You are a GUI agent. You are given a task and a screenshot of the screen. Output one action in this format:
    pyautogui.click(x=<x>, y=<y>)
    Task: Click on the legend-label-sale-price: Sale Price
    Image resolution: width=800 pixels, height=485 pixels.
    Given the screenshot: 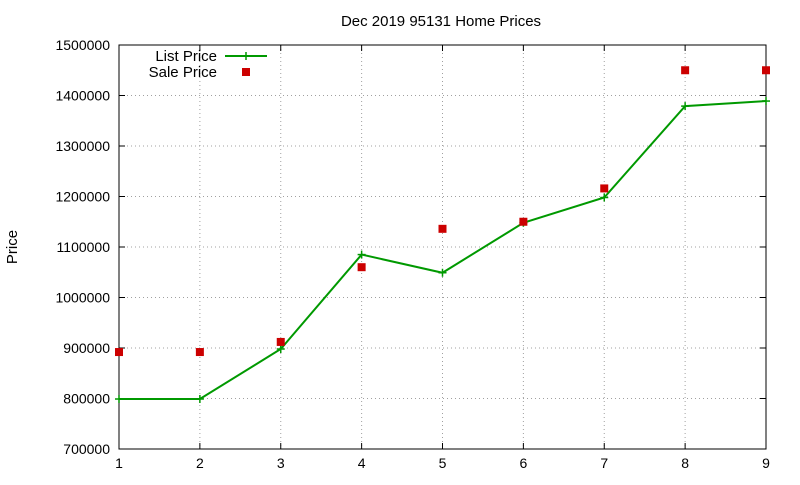 What is the action you would take?
    pyautogui.click(x=183, y=72)
    